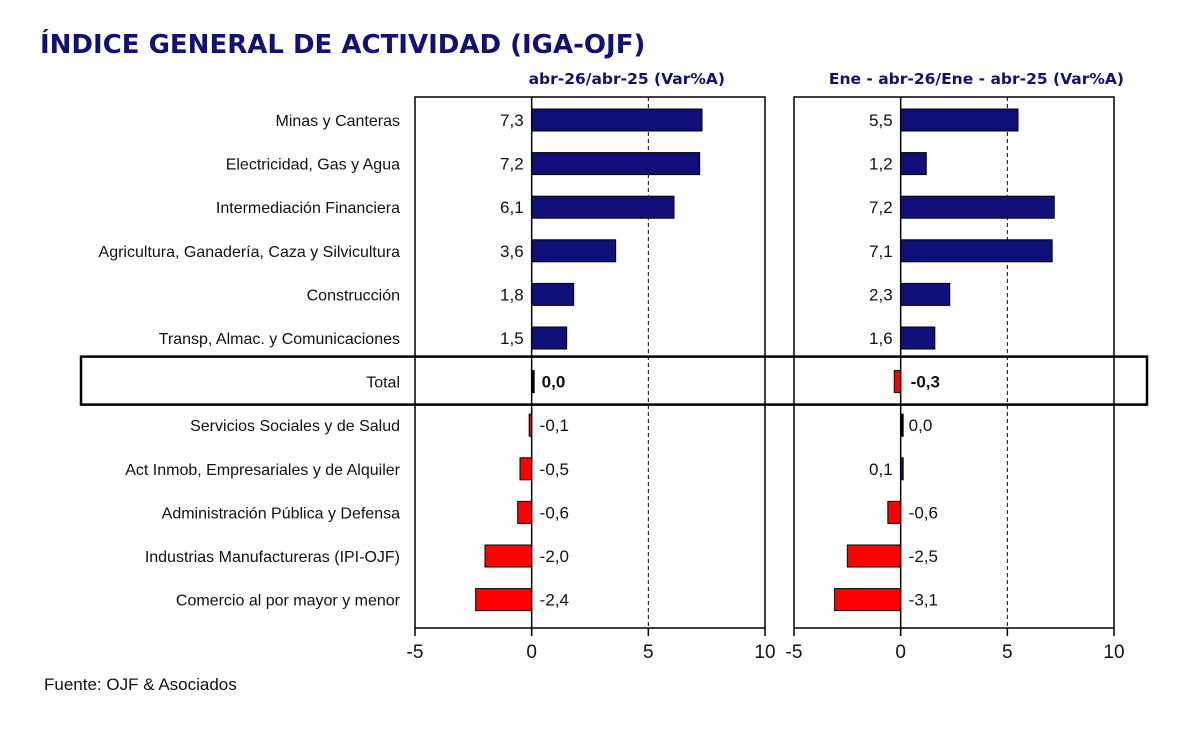  What do you see at coordinates (383, 383) in the screenshot?
I see `category-label: Total` at bounding box center [383, 383].